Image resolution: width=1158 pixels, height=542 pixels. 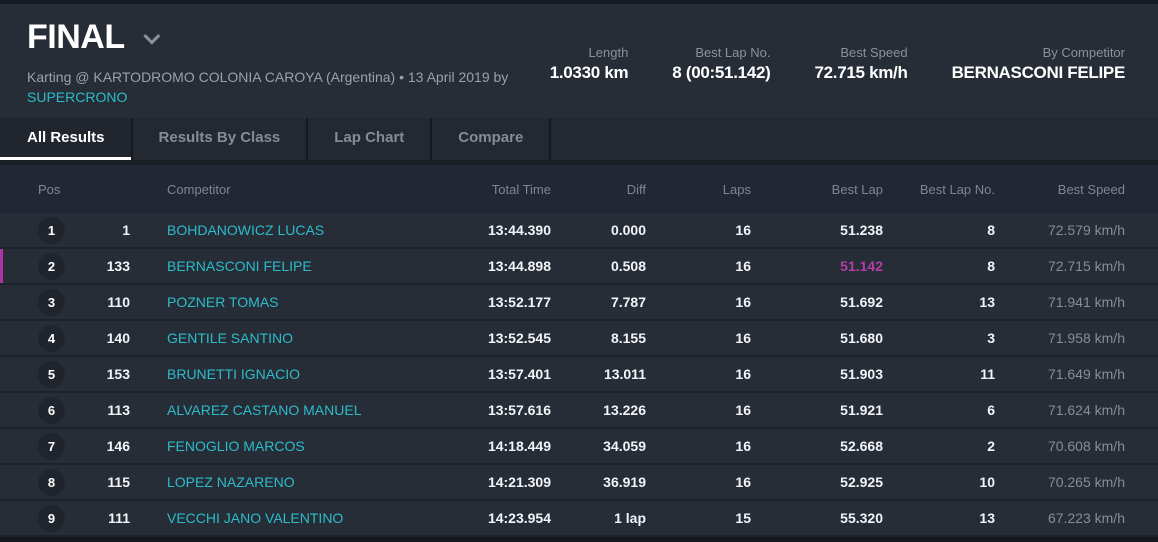 What do you see at coordinates (991, 338) in the screenshot?
I see `best-lap-no-cell: 3` at bounding box center [991, 338].